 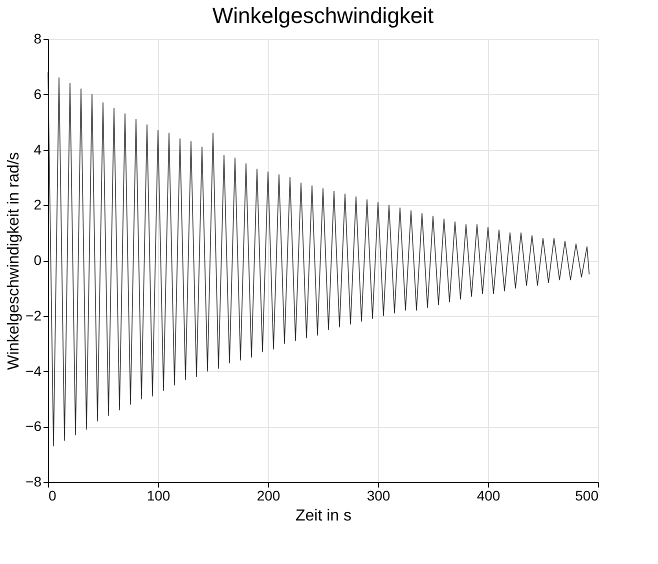 What do you see at coordinates (158, 496) in the screenshot?
I see `x-tick-label: 100` at bounding box center [158, 496].